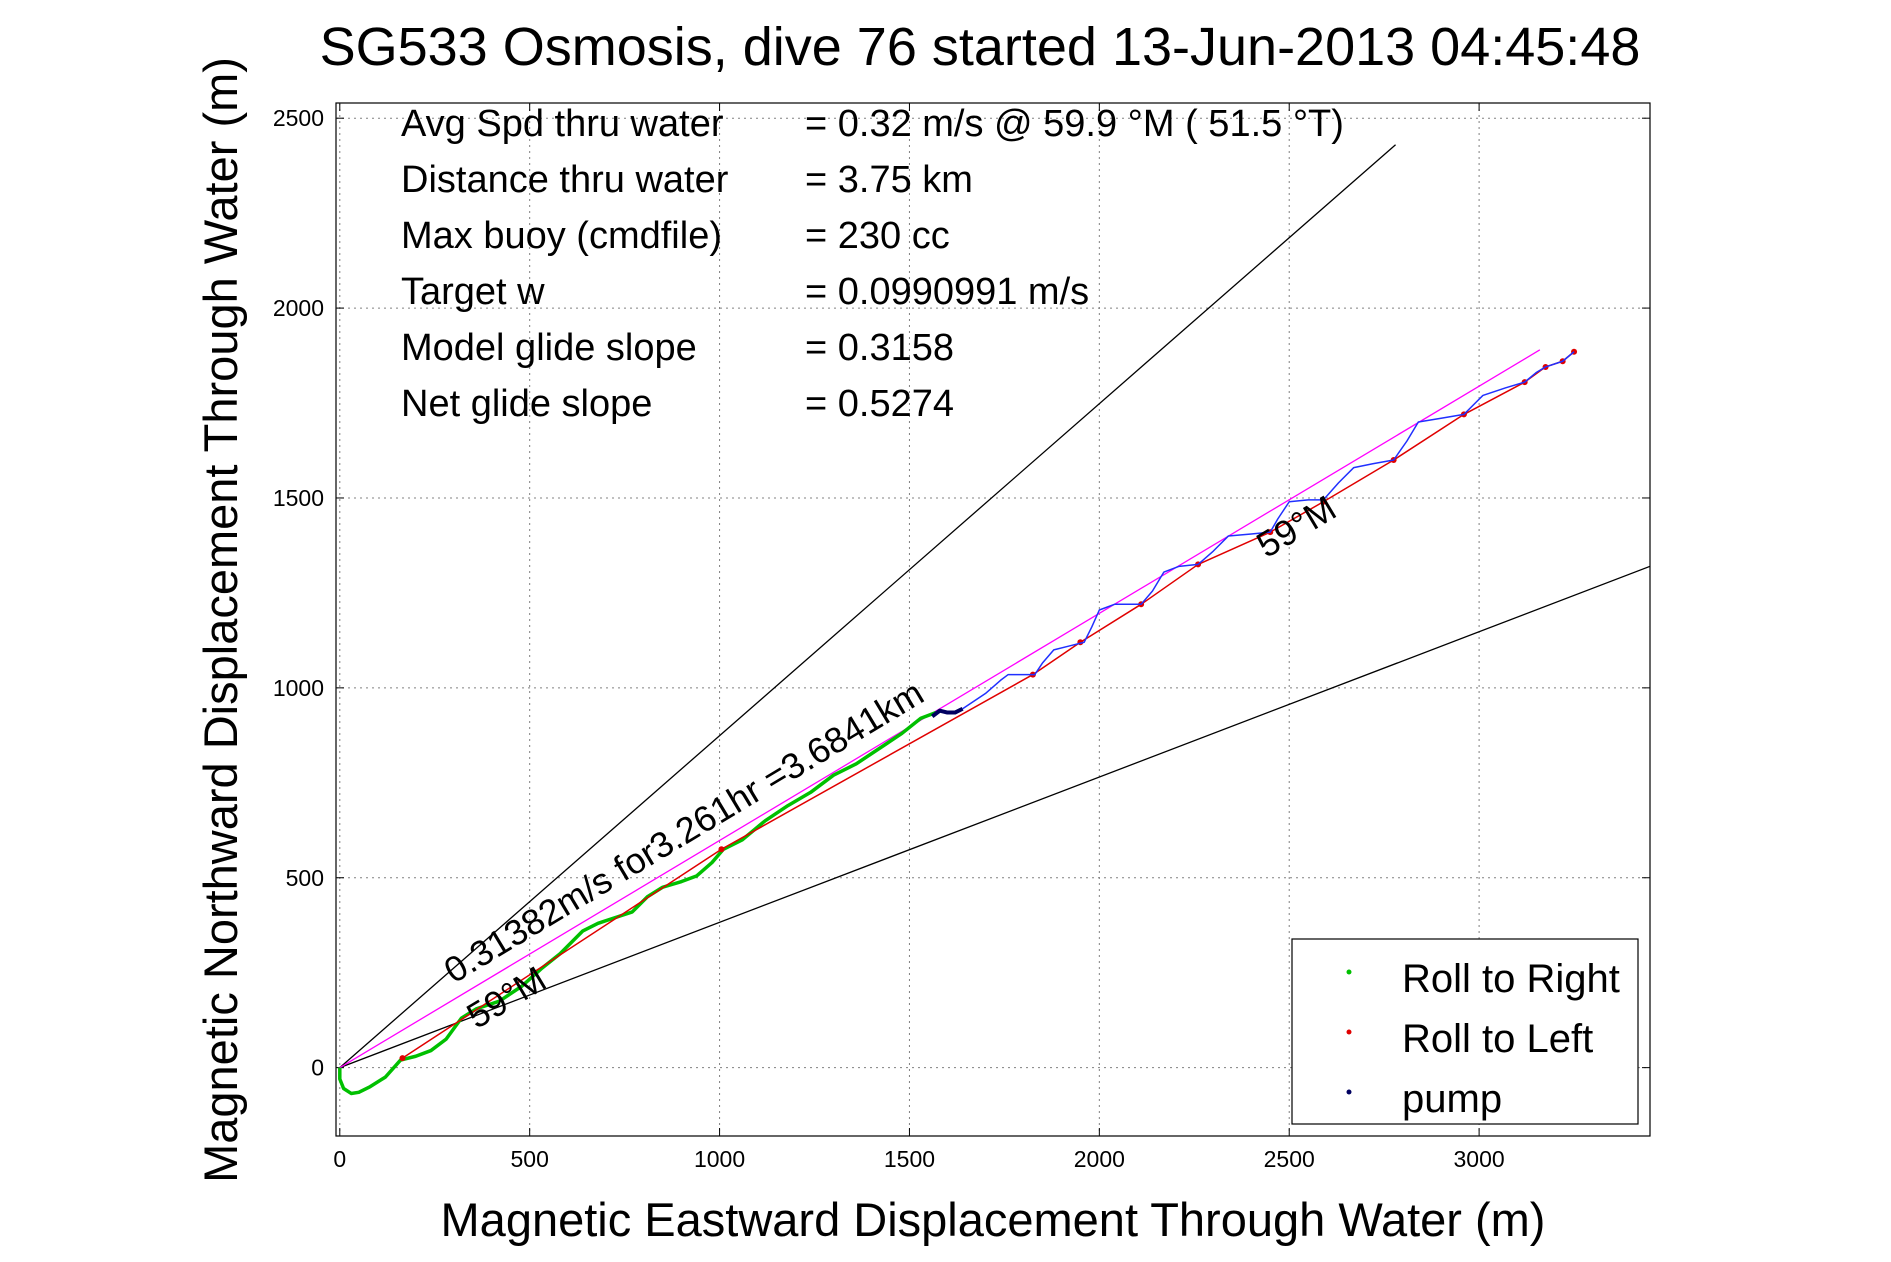 The image size is (1891, 1262). What do you see at coordinates (947, 292) in the screenshot?
I see `info-value: = 0.0990991 m/s` at bounding box center [947, 292].